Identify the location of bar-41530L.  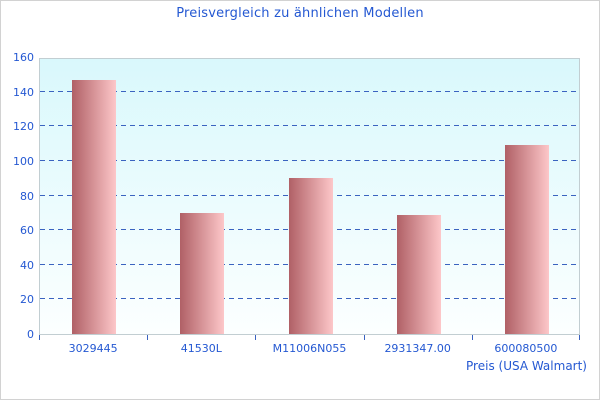
(202, 273).